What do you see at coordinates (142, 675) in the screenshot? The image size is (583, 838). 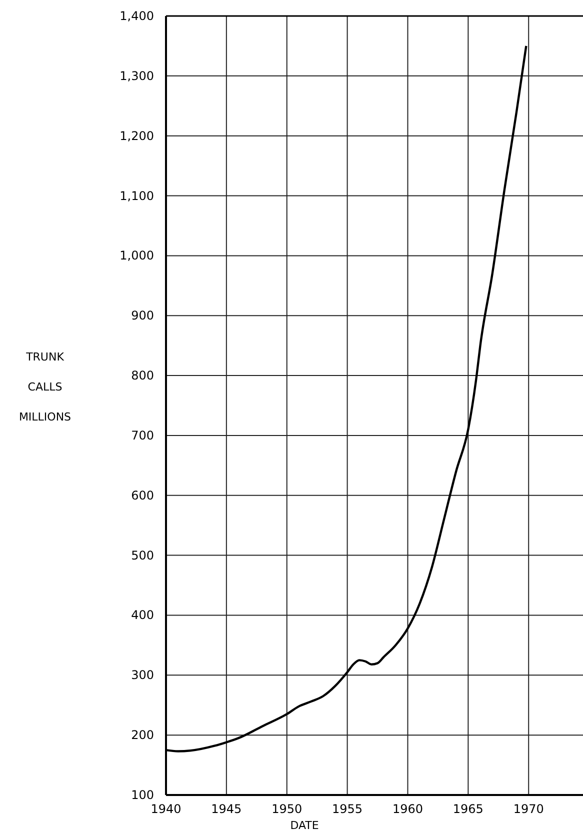 I see `y-tick-label: 300` at bounding box center [142, 675].